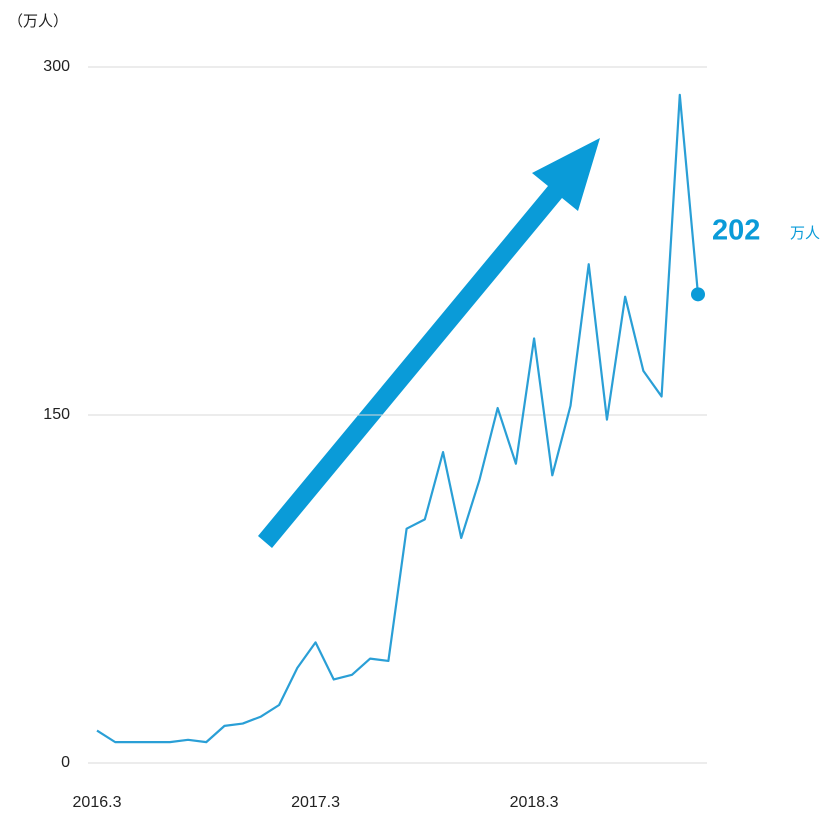 The image size is (837, 815). I want to click on y-tick-label: 150, so click(56, 414).